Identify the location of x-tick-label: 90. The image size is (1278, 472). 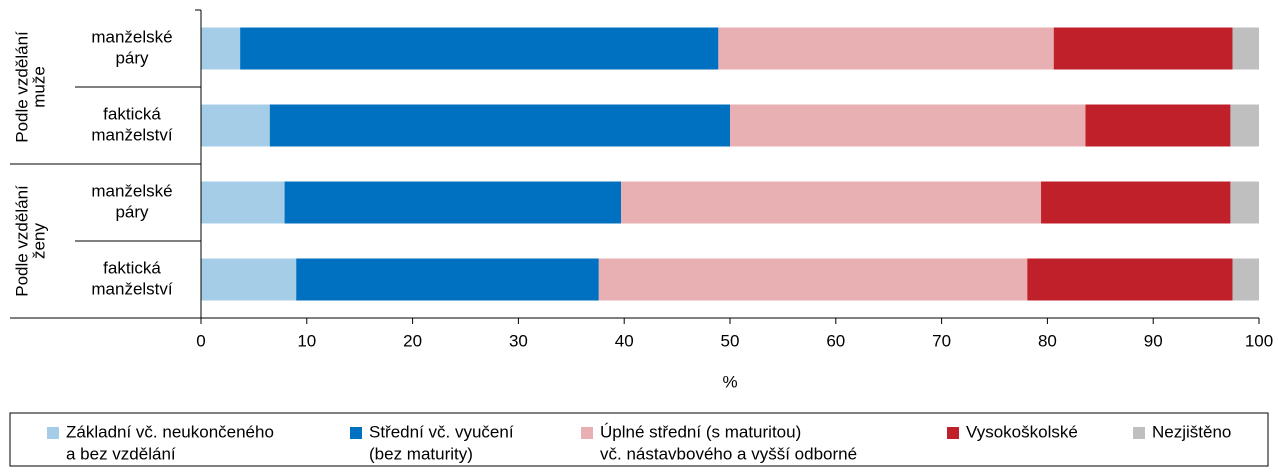
(1153, 340).